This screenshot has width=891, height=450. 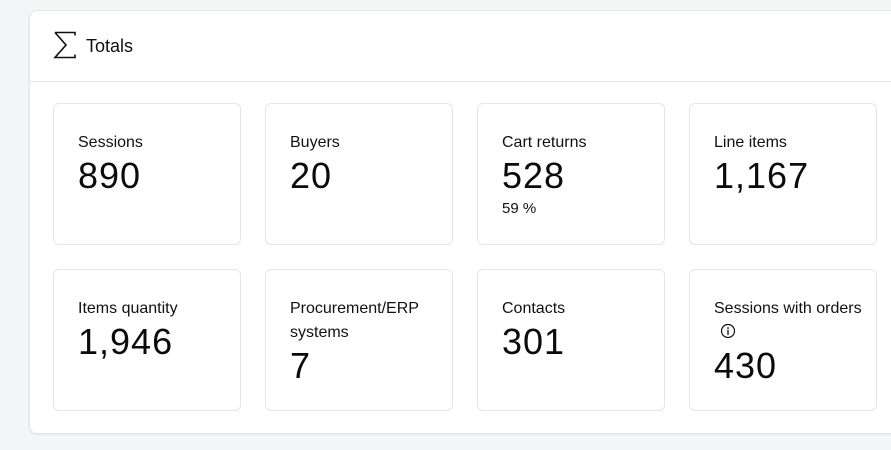 I want to click on stat-card-line-items: Line items 1,167, so click(x=783, y=174).